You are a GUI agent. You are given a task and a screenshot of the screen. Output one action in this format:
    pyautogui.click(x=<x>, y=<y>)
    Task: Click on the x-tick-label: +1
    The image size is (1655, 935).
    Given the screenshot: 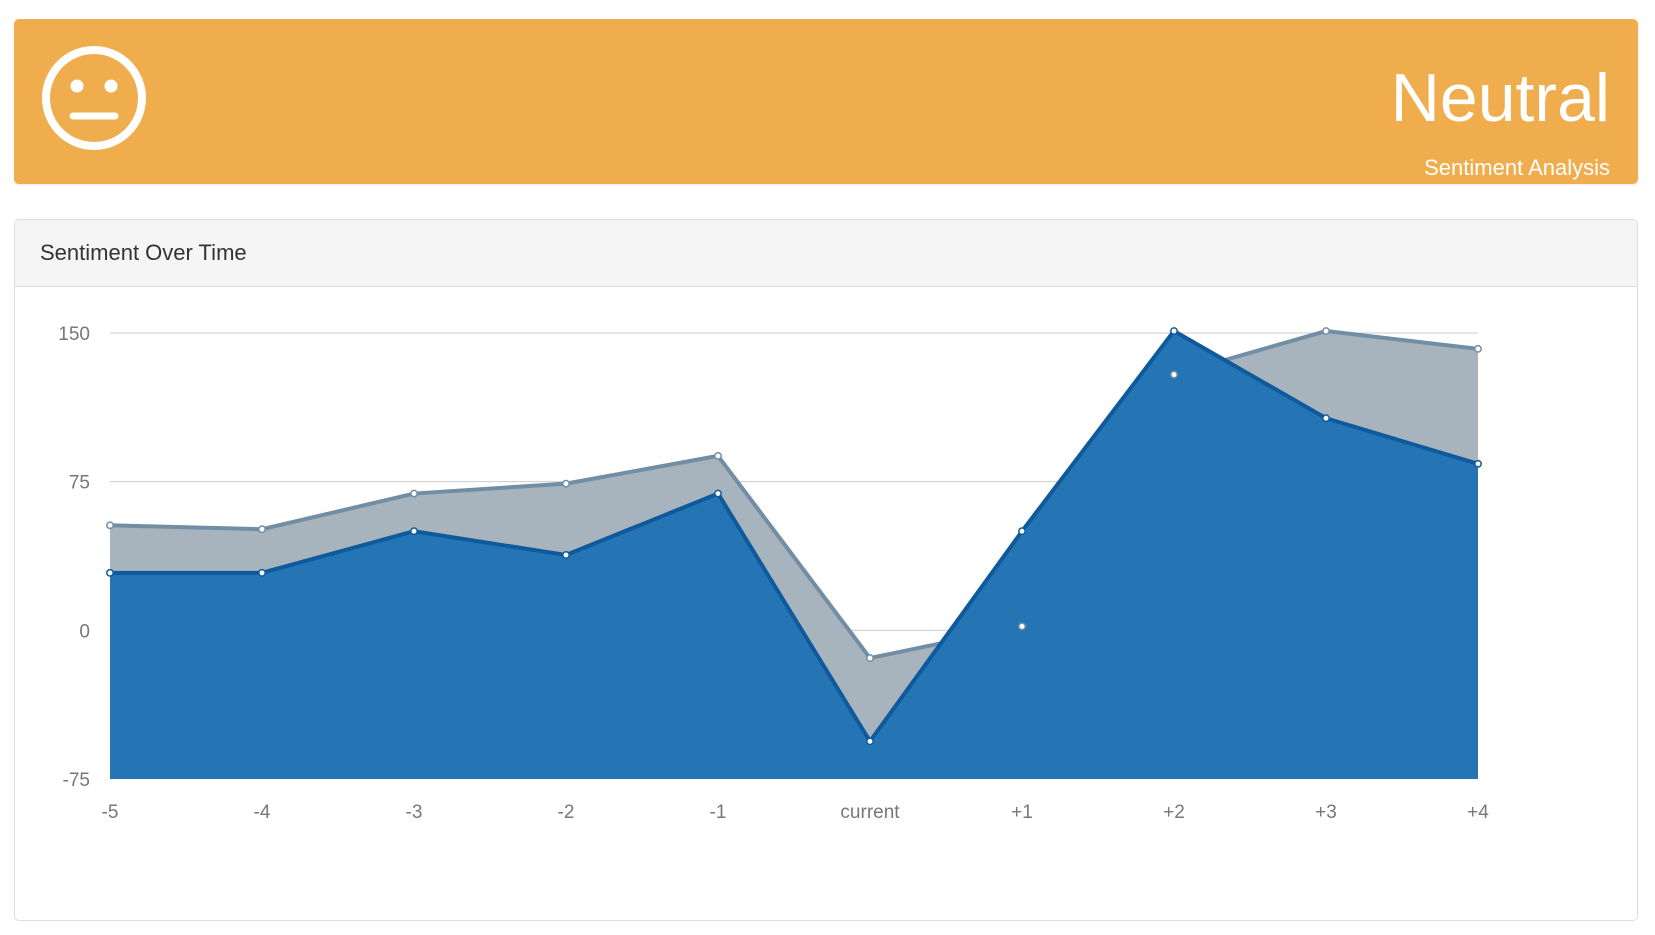 What is the action you would take?
    pyautogui.click(x=1022, y=812)
    